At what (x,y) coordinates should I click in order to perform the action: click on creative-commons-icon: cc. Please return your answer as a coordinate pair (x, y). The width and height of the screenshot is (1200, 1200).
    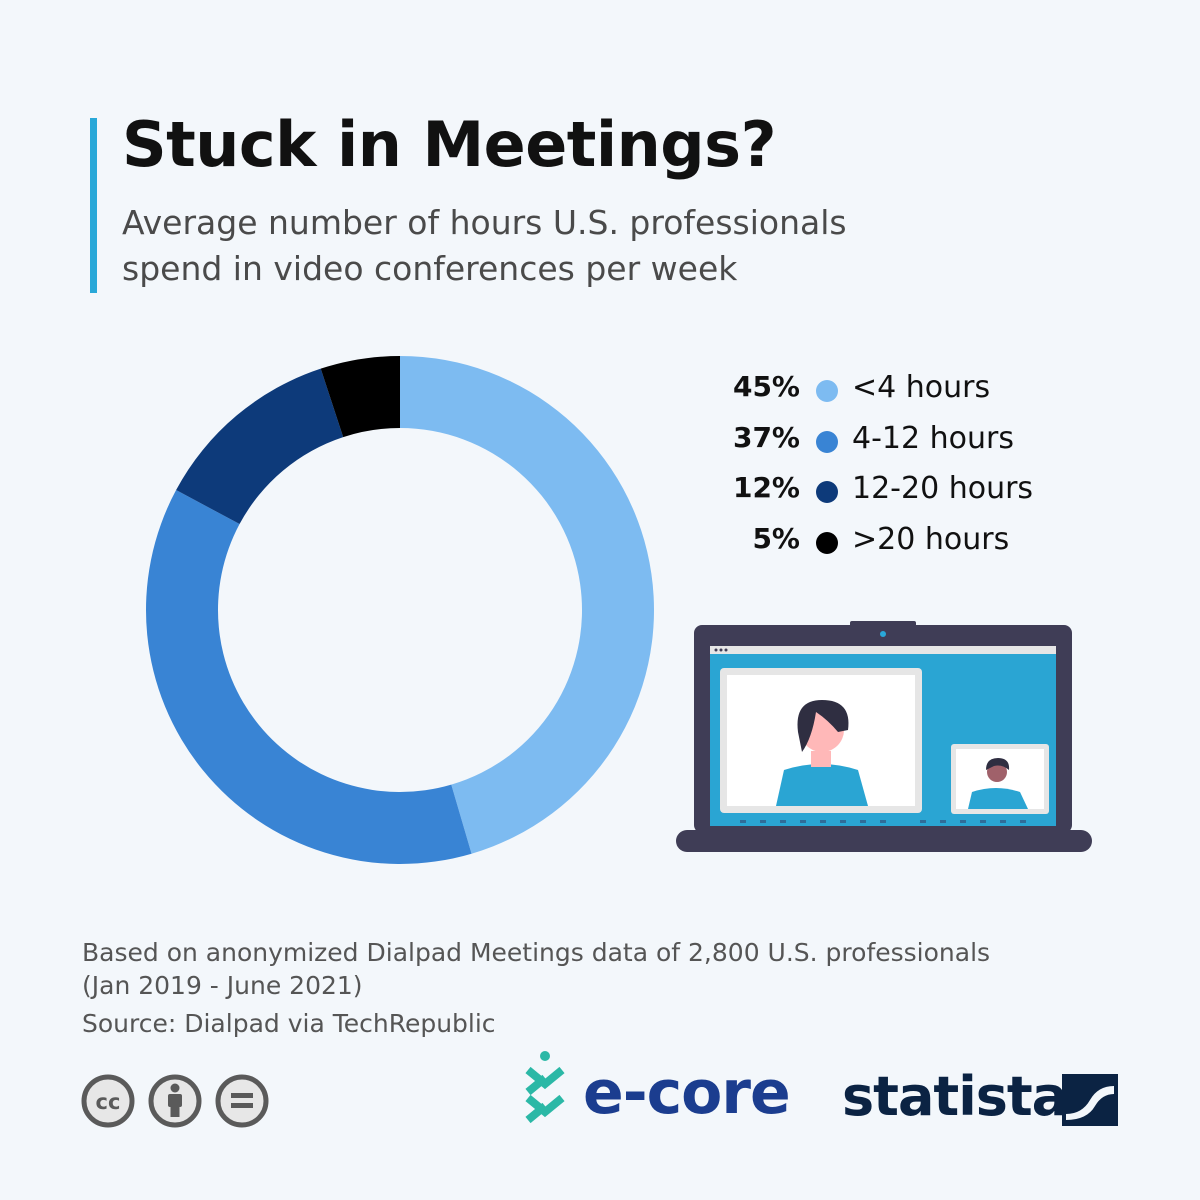
    Looking at the image, I should click on (108, 1101).